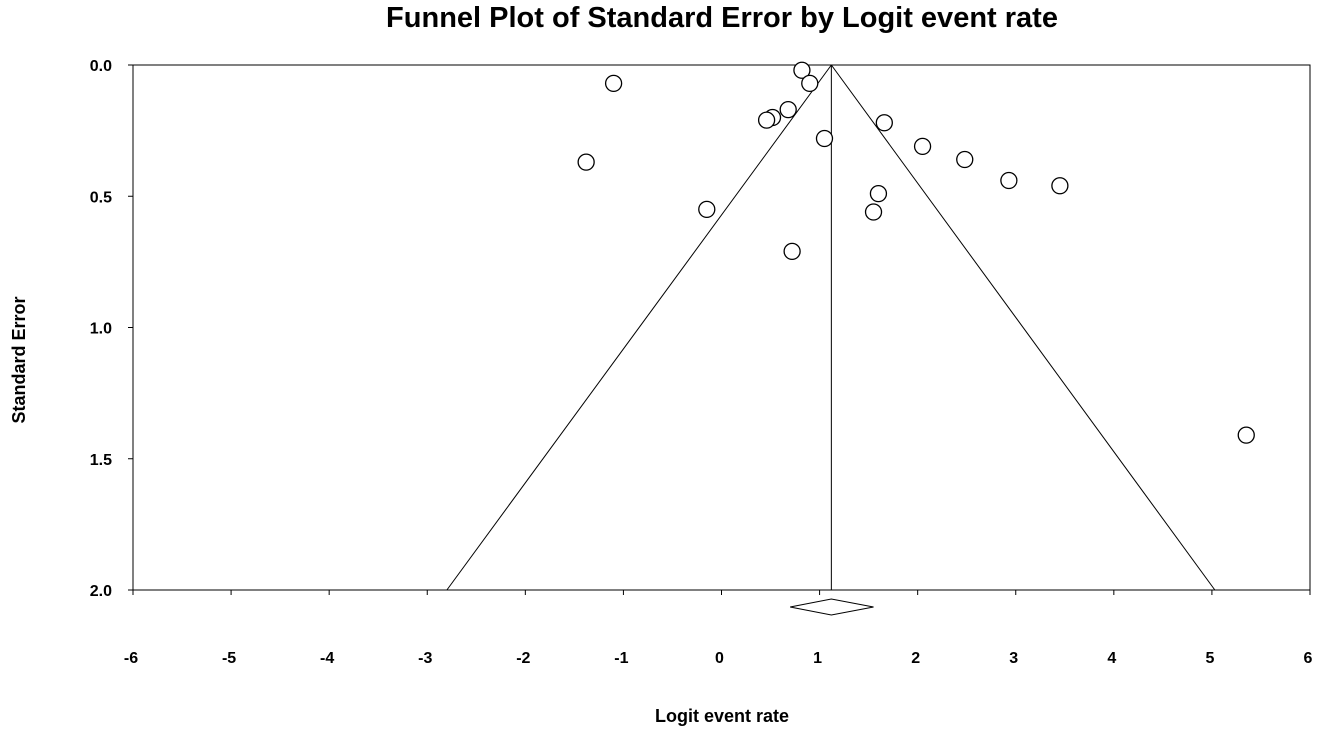 Image resolution: width=1325 pixels, height=733 pixels. Describe the element at coordinates (101, 460) in the screenshot. I see `y-tick-label: 1.5` at that location.